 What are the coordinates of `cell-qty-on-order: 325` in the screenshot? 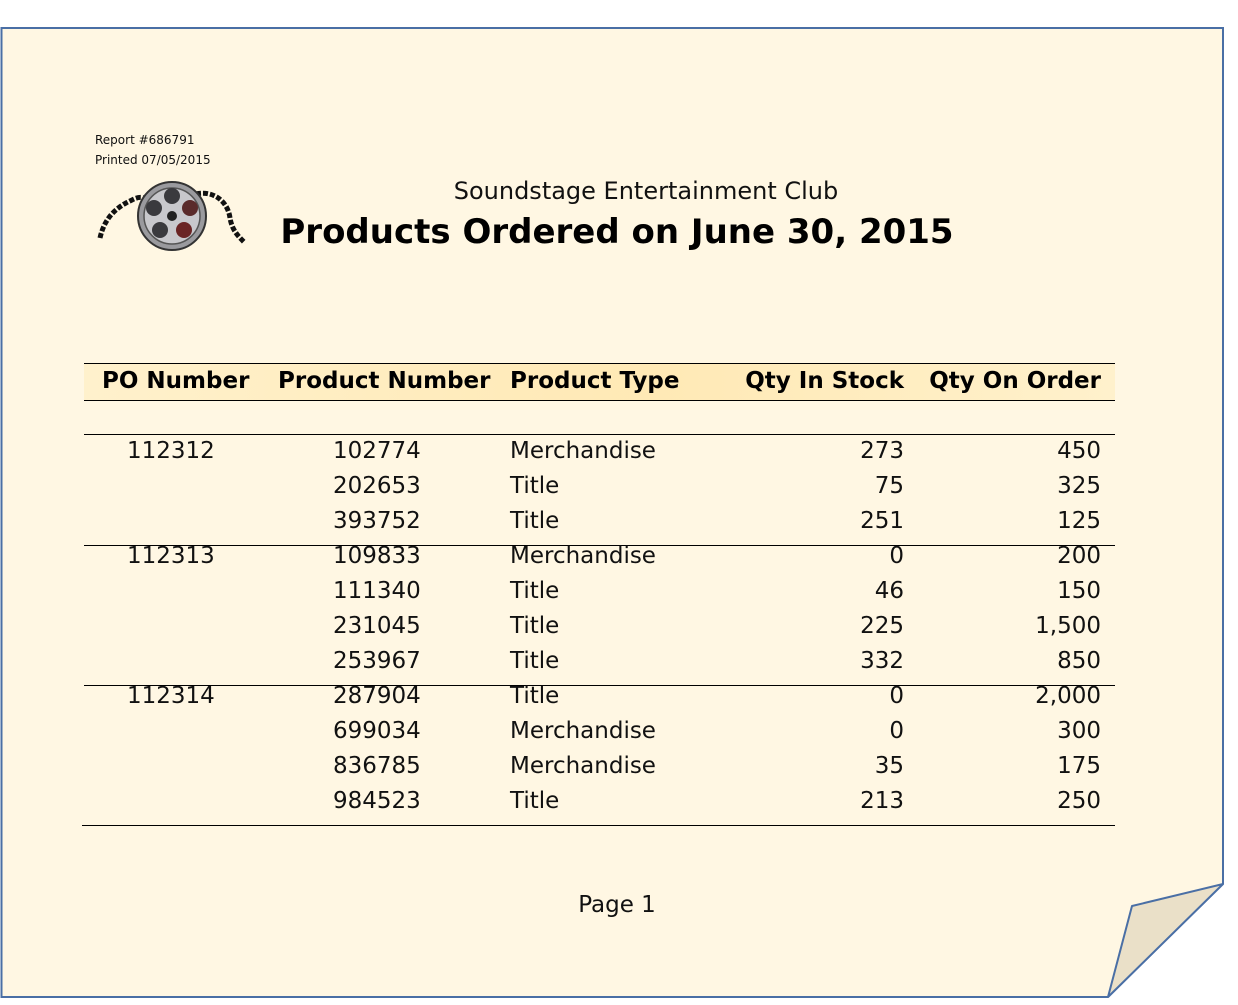 It's located at (1079, 486).